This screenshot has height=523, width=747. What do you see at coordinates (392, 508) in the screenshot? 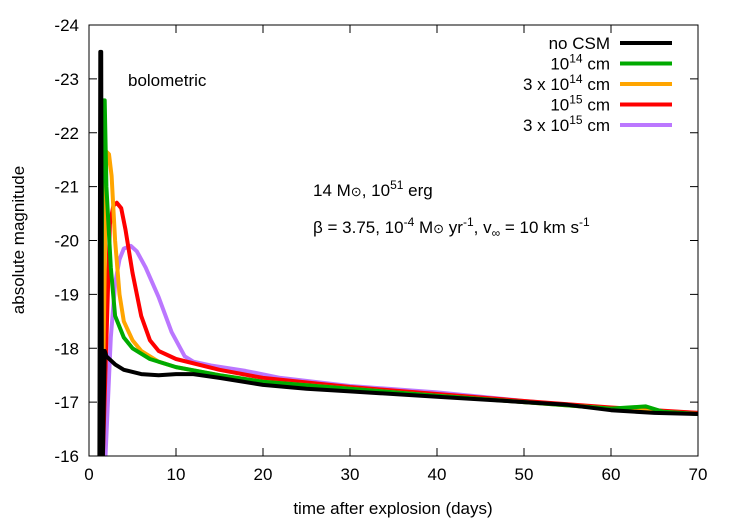
I see `x-axis-label: time after explosion (days)` at bounding box center [392, 508].